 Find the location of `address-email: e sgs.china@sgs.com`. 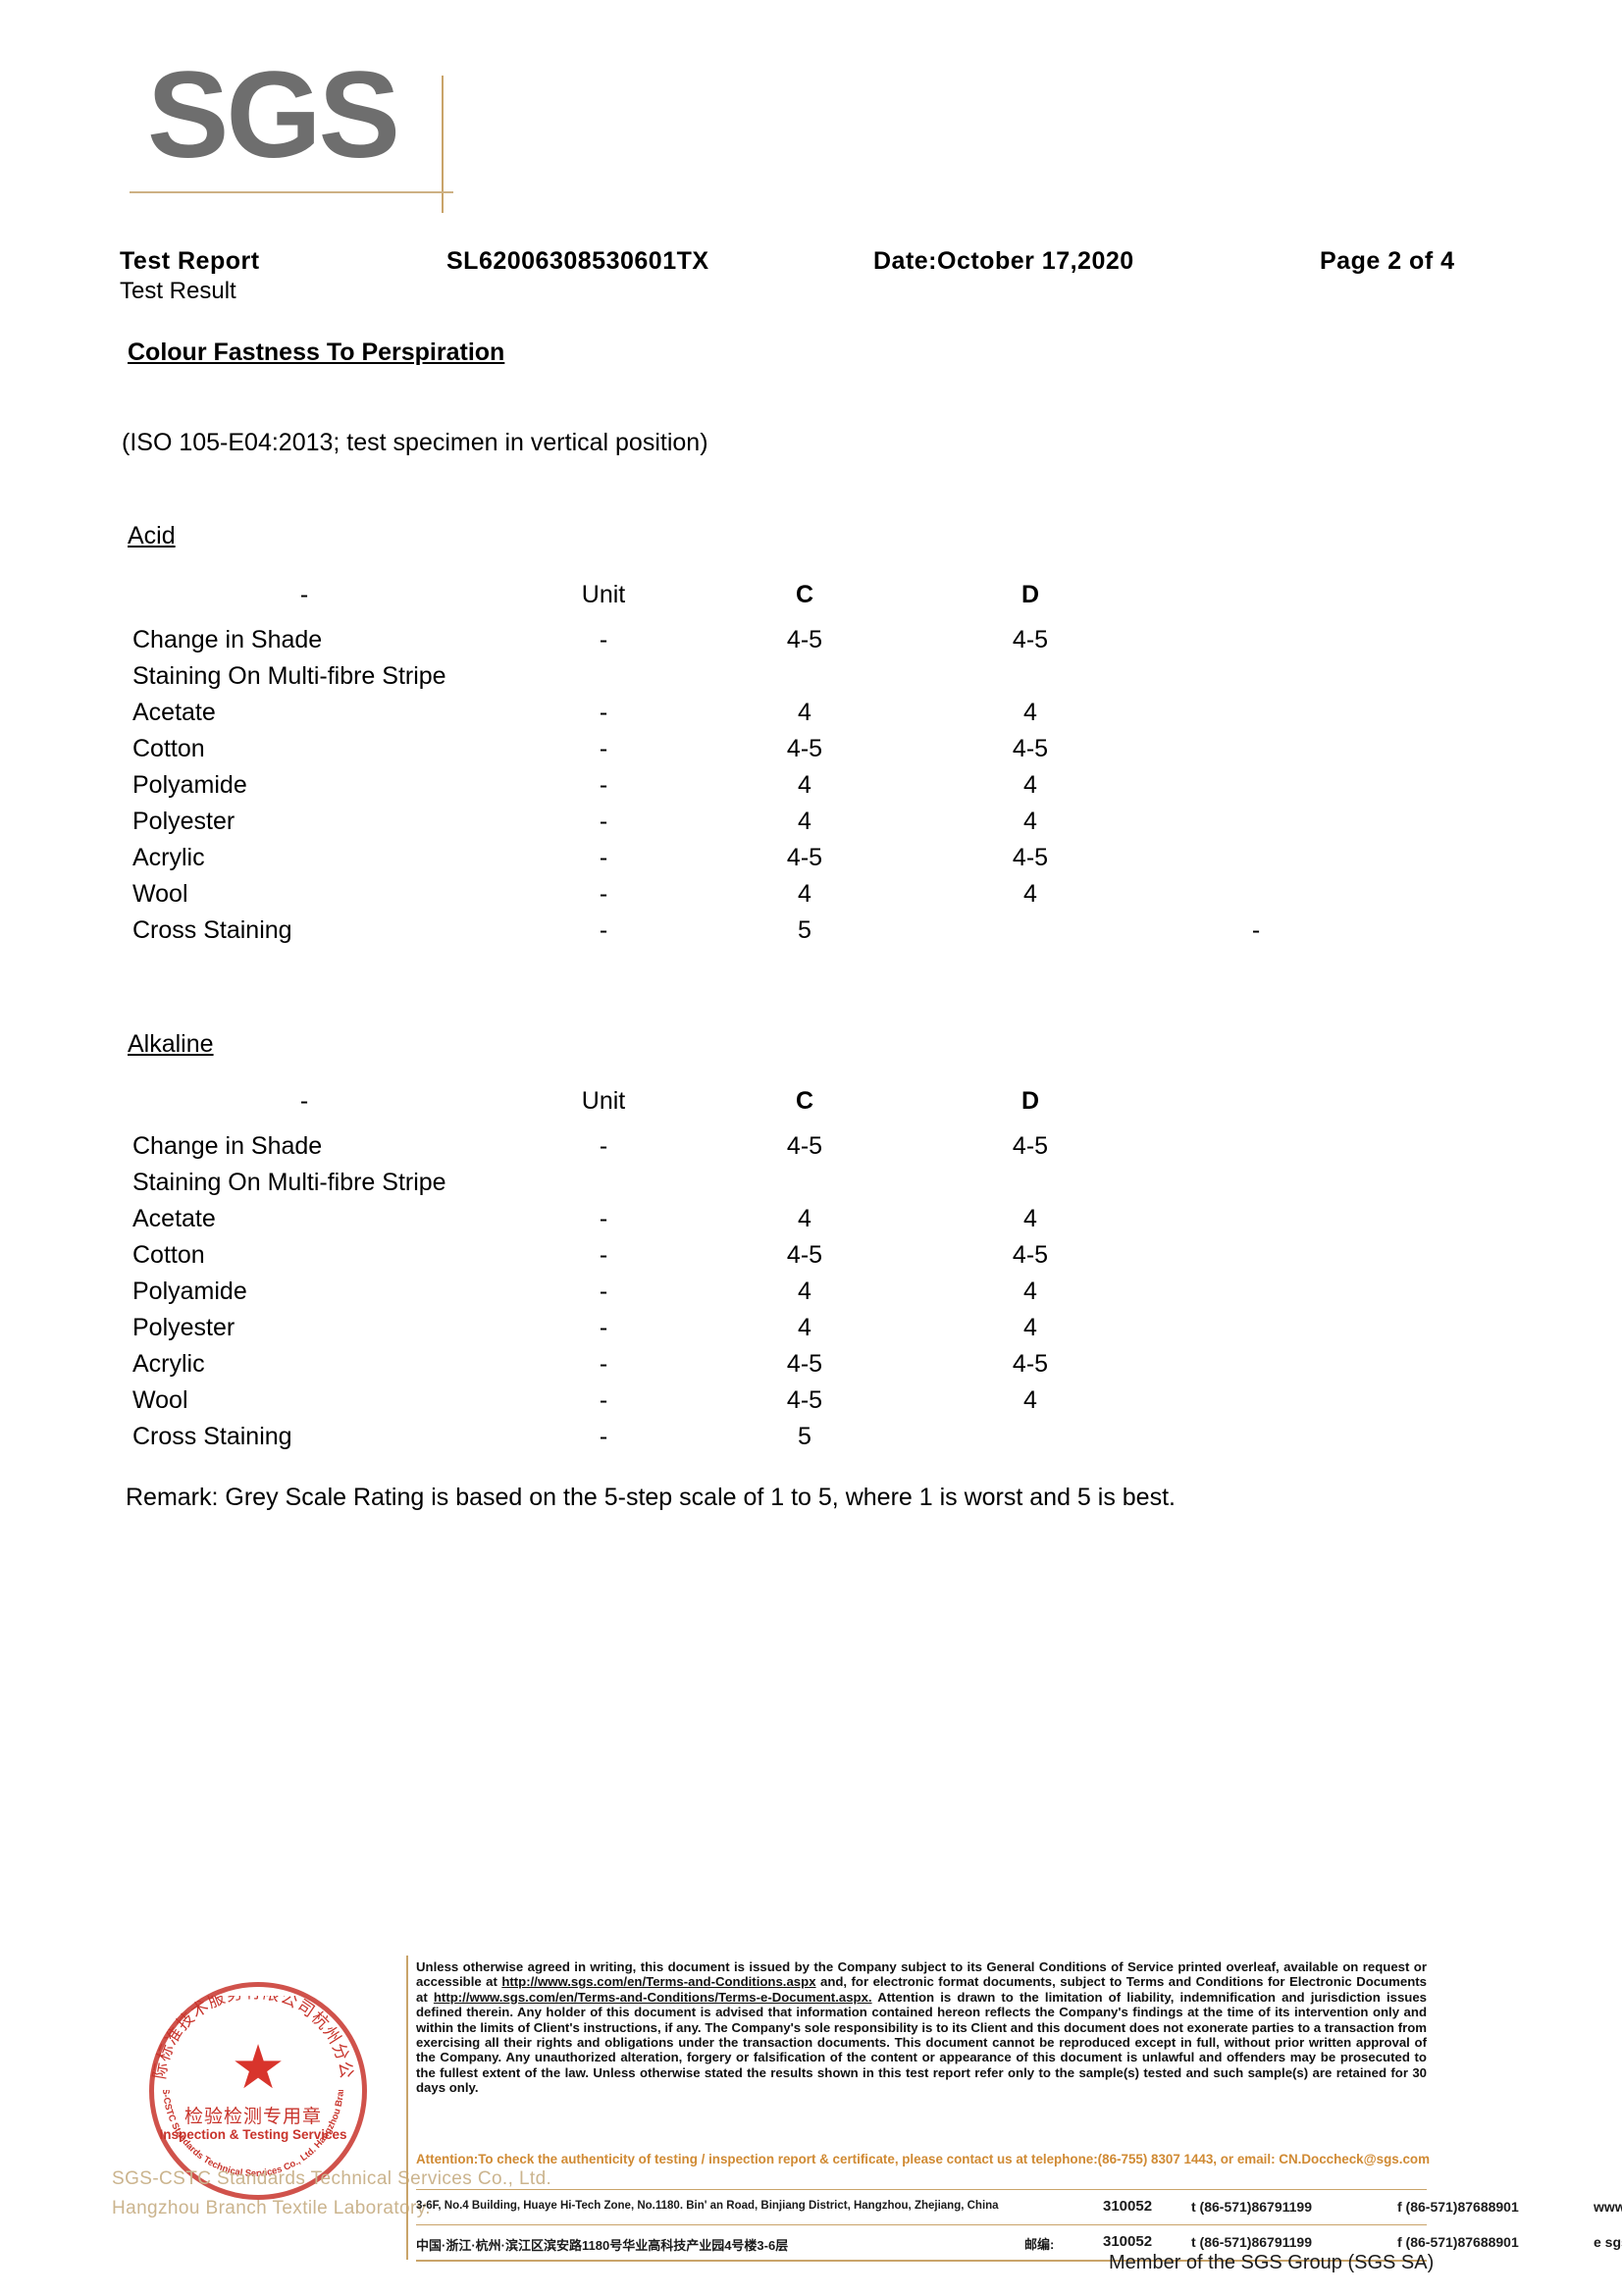

address-email: e sgs.china@sgs.com is located at coordinates (1608, 2242).